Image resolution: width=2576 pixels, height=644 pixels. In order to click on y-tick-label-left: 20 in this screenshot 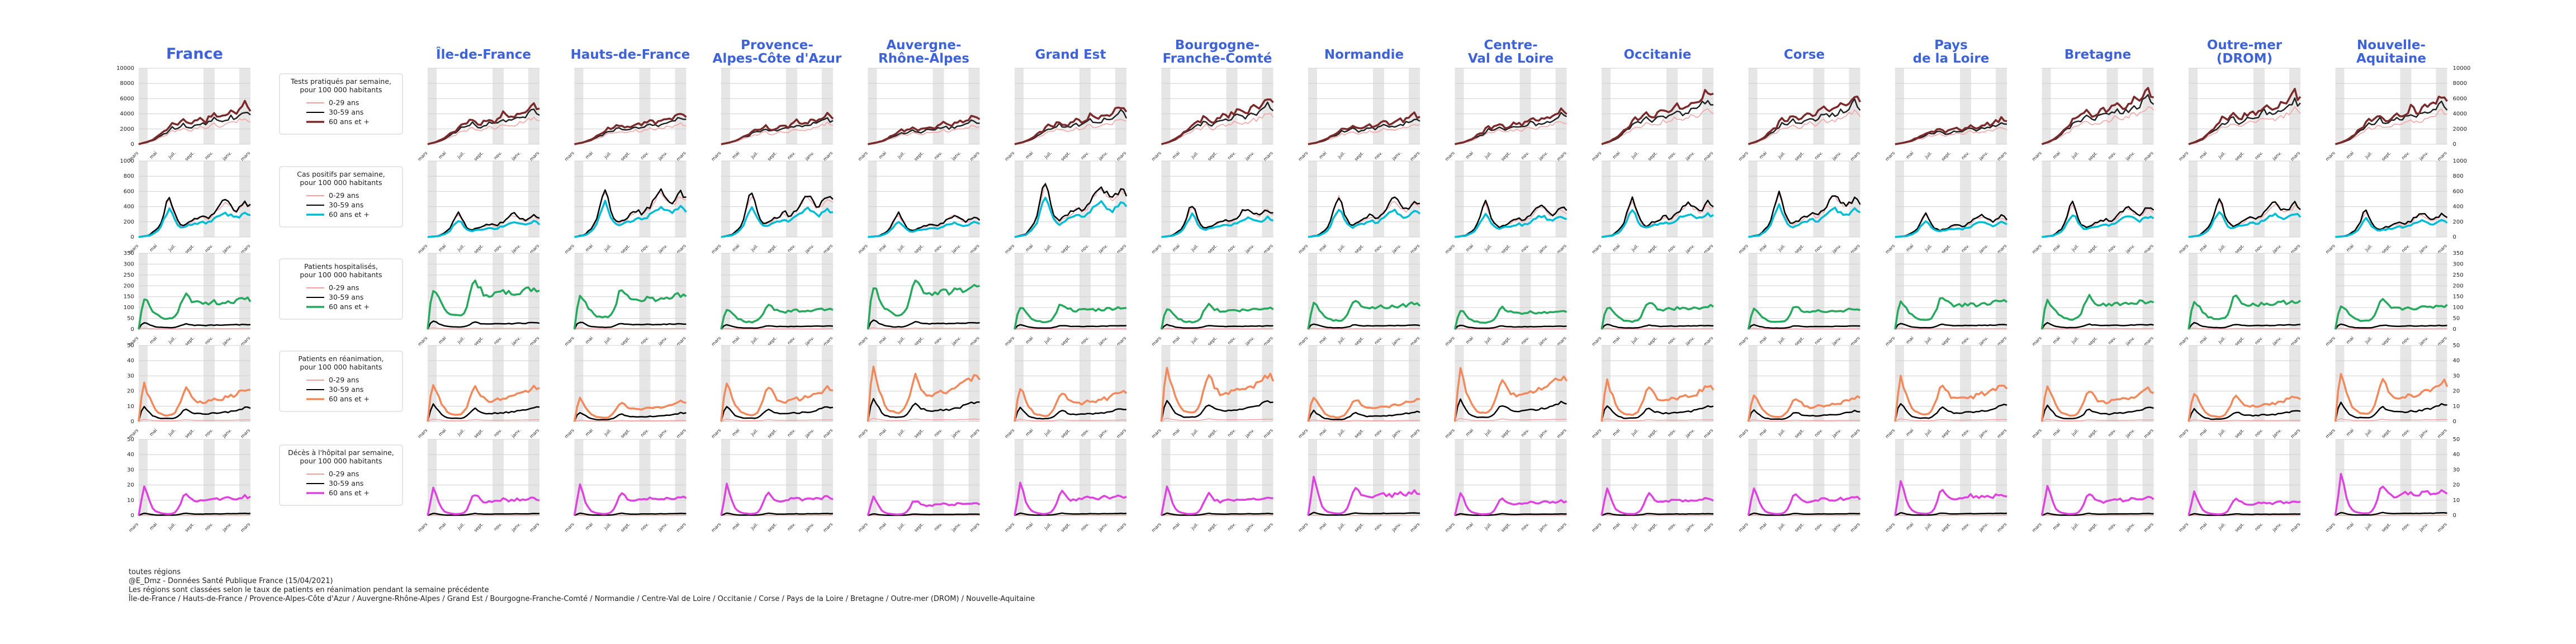, I will do `click(130, 486)`.